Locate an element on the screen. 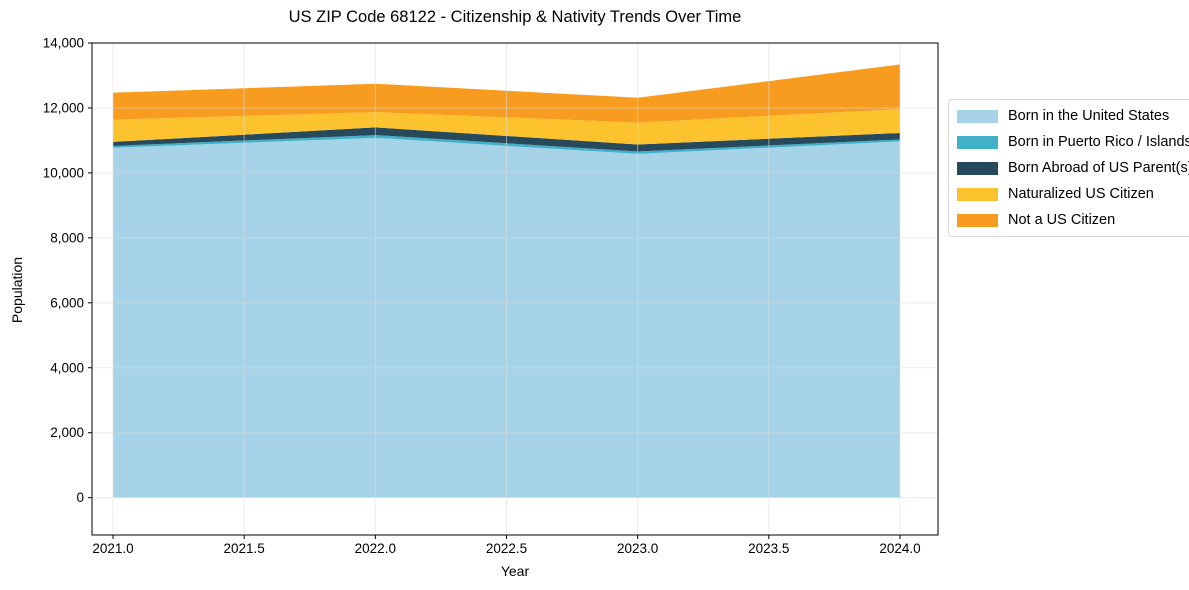  svg-text: 12,000 is located at coordinates (63, 107).